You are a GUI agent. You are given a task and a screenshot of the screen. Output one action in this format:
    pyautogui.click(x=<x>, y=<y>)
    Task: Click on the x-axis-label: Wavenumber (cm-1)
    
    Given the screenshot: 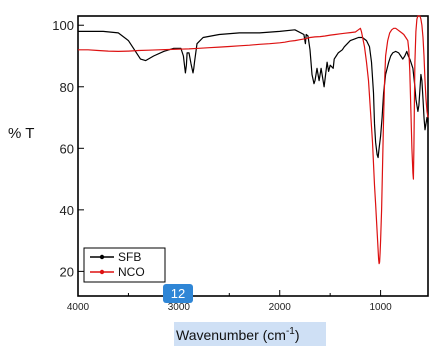 What is the action you would take?
    pyautogui.click(x=238, y=334)
    